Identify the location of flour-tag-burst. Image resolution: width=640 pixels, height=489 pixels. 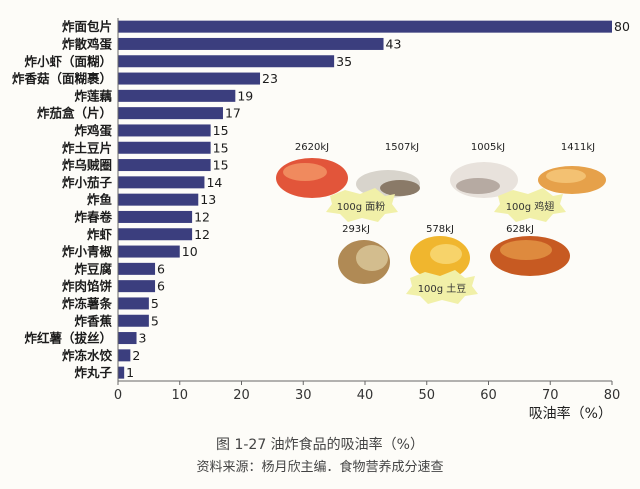
(362, 205).